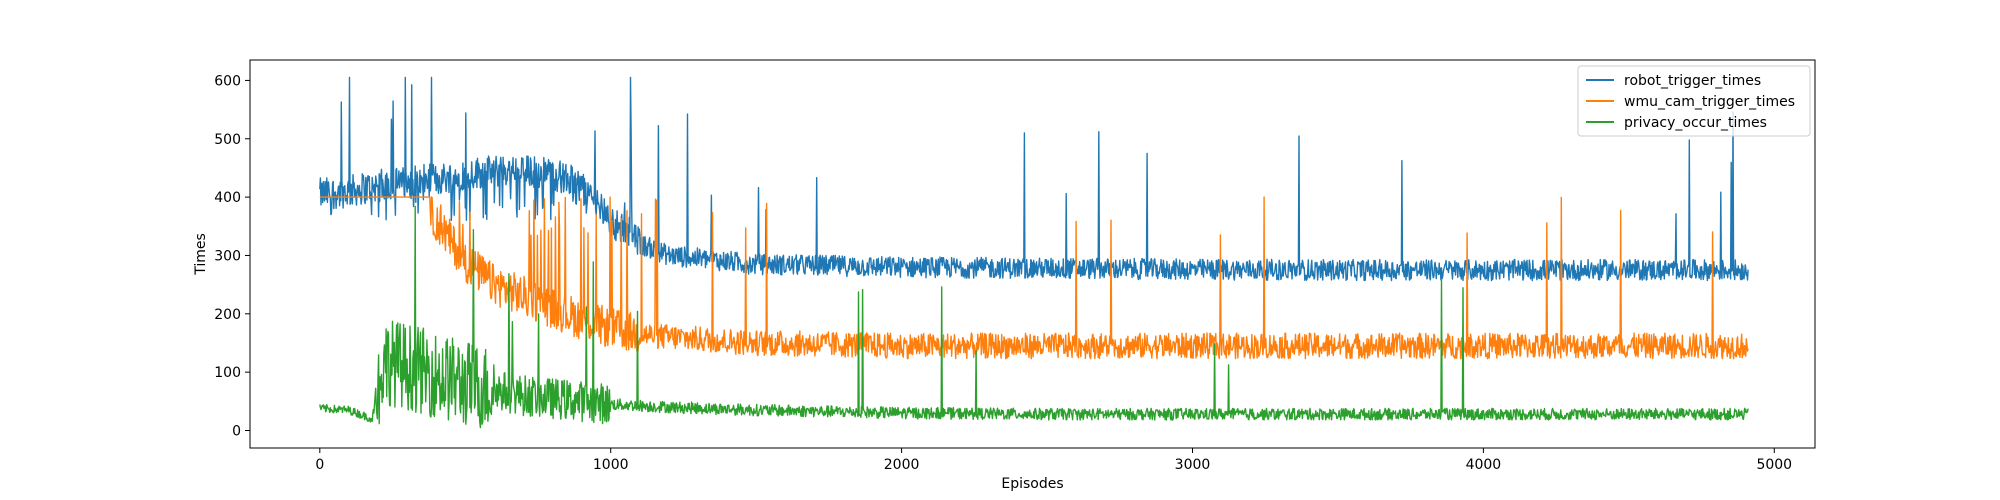  I want to click on legend-label-robot: robot_trigger_times, so click(1692, 81).